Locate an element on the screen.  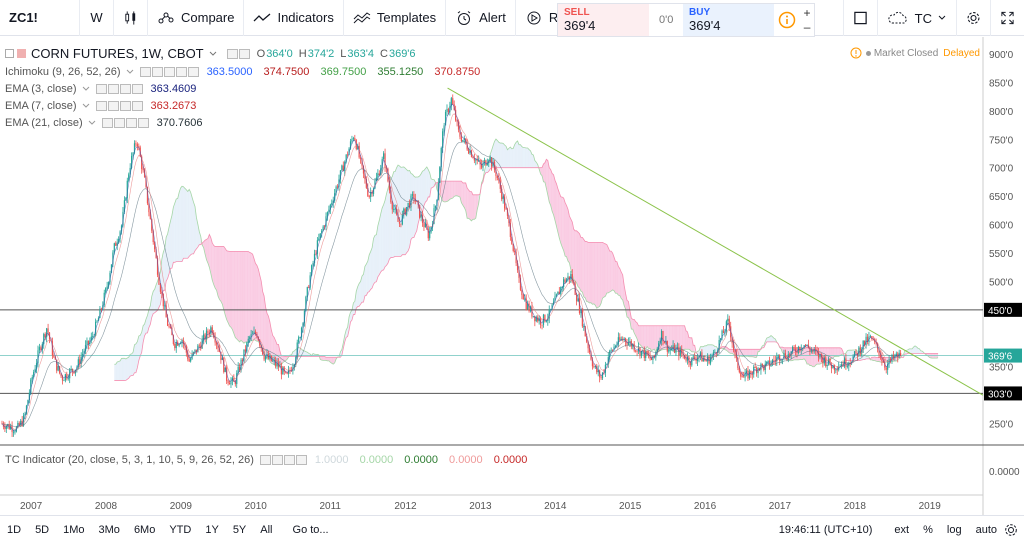
fullscreen-chart-button is located at coordinates (859, 18).